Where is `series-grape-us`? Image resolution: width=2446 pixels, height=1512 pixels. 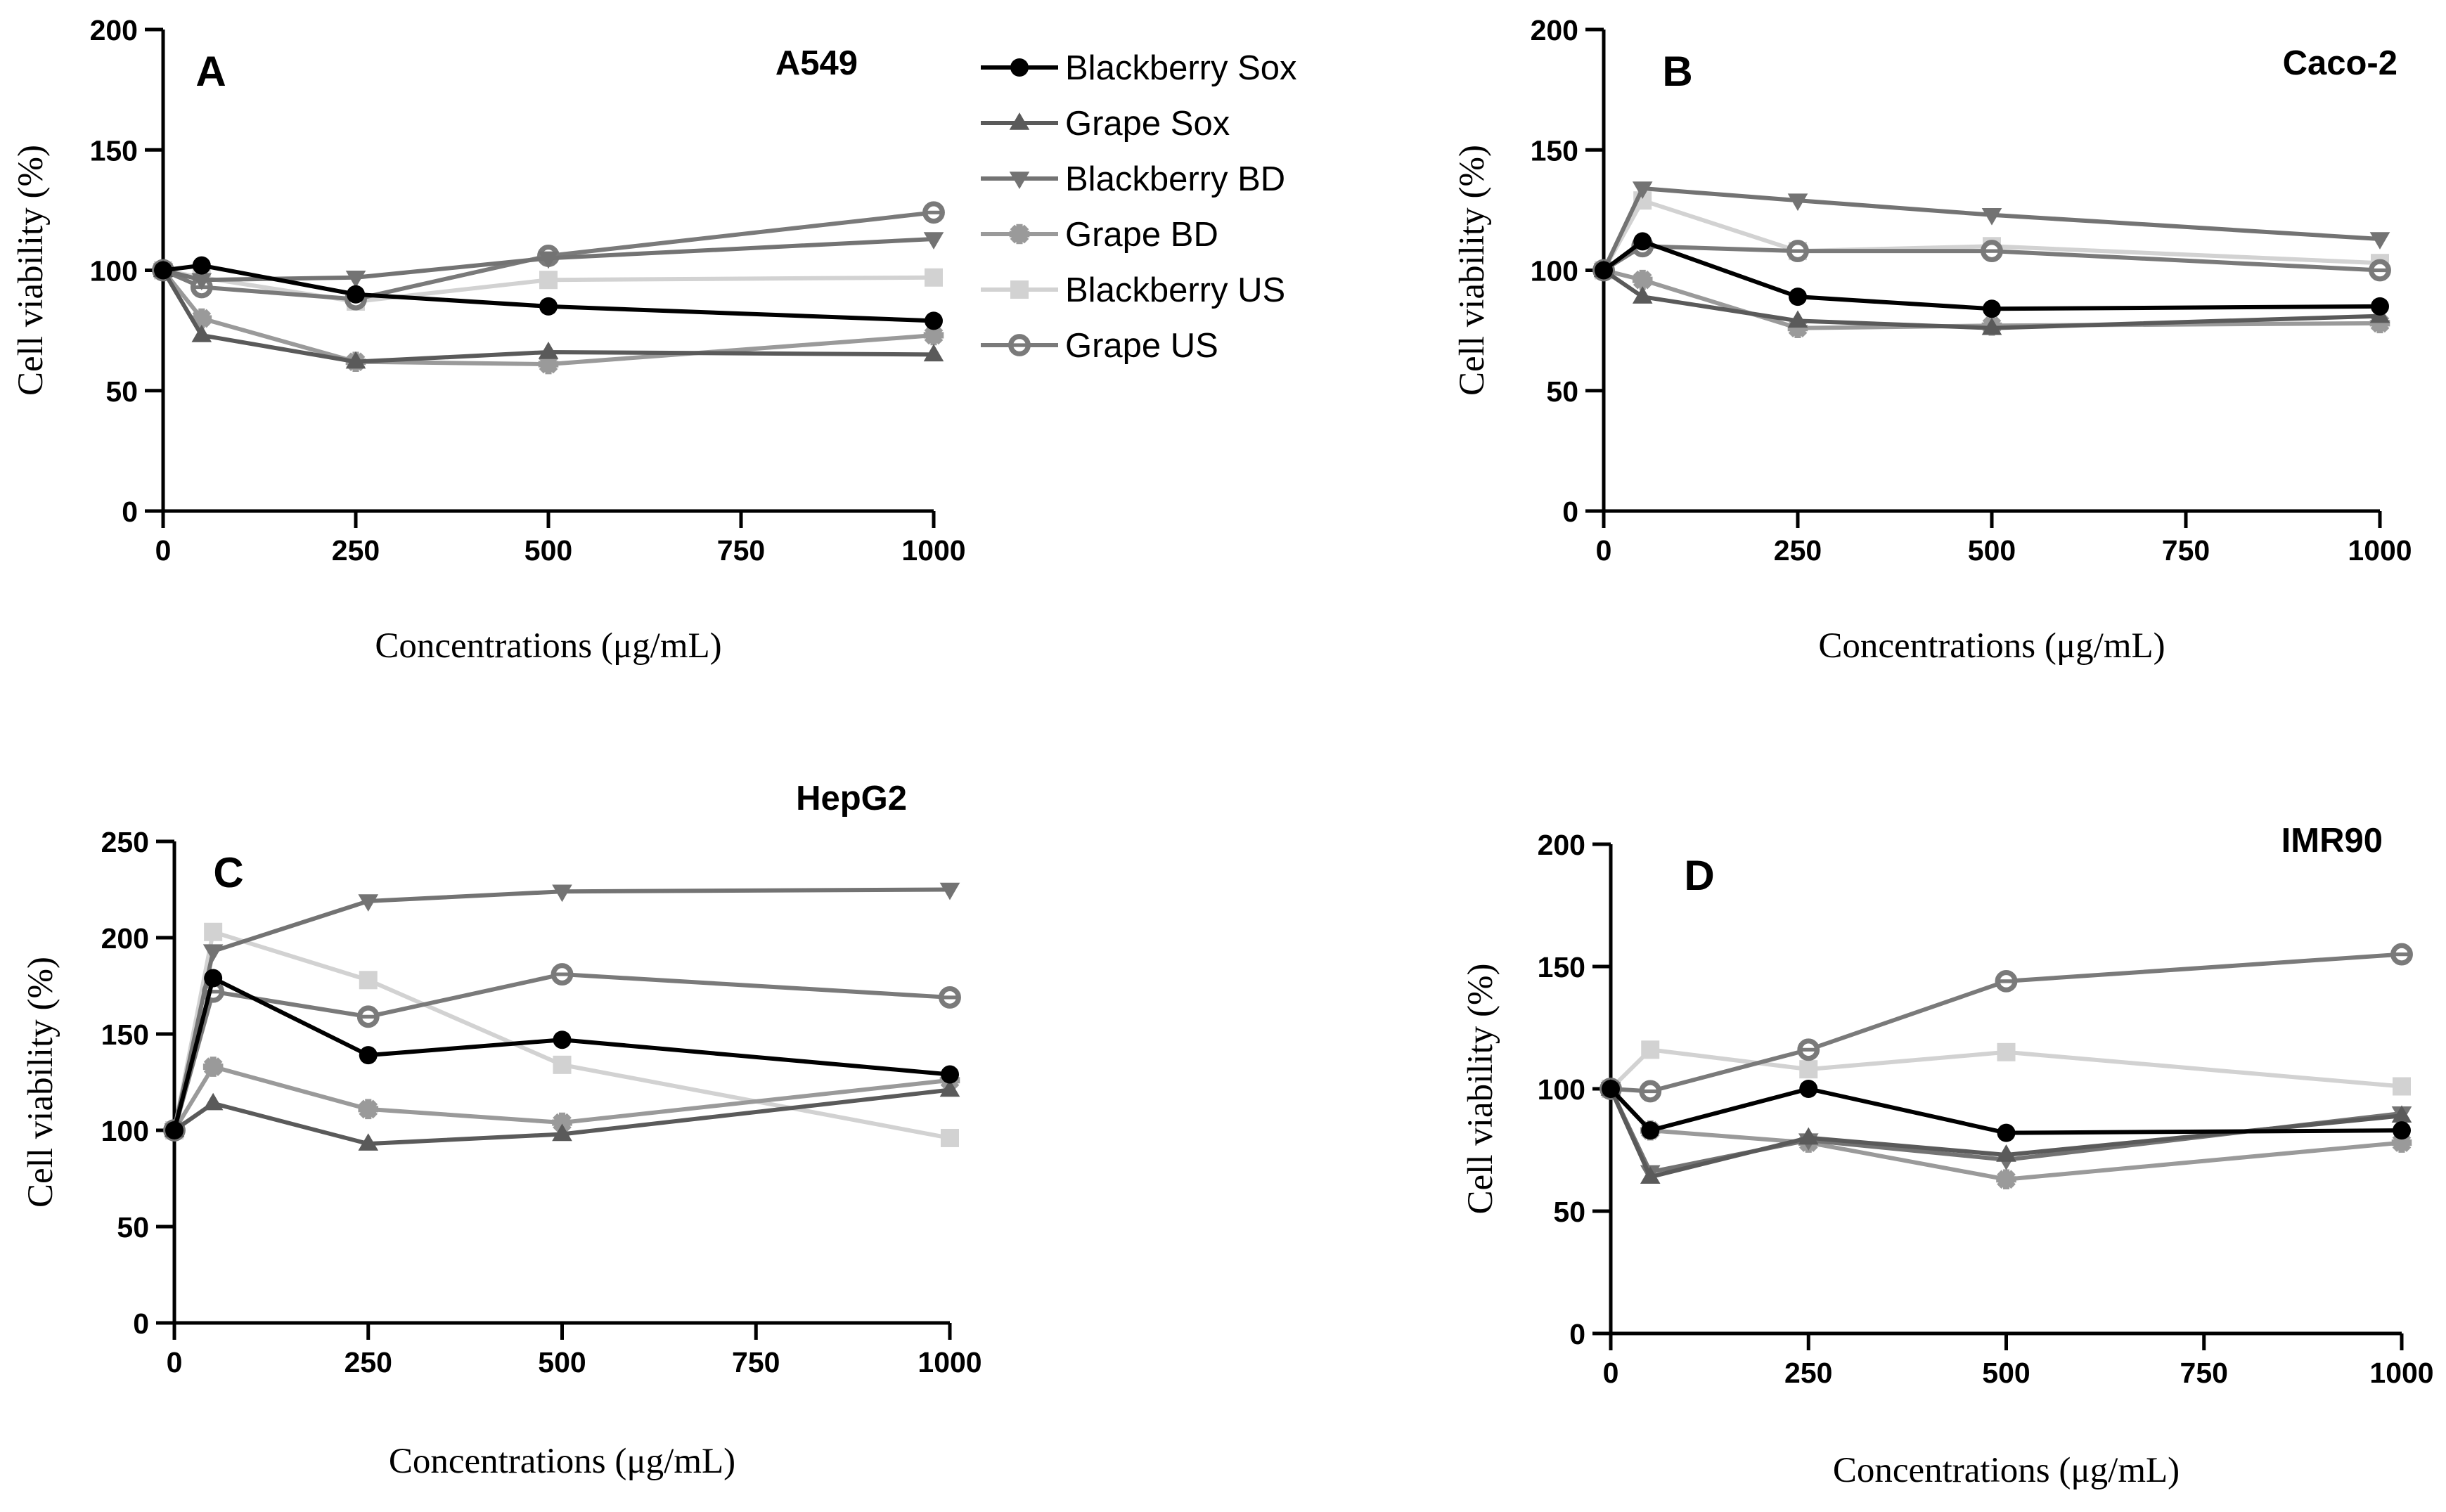
series-grape-us is located at coordinates (562, 1052).